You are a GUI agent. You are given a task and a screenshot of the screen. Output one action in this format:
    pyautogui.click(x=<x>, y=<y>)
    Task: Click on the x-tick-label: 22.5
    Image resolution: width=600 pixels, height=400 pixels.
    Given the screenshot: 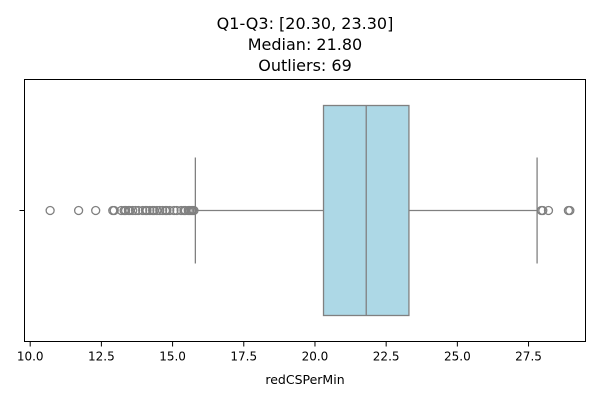 What is the action you would take?
    pyautogui.click(x=386, y=357)
    